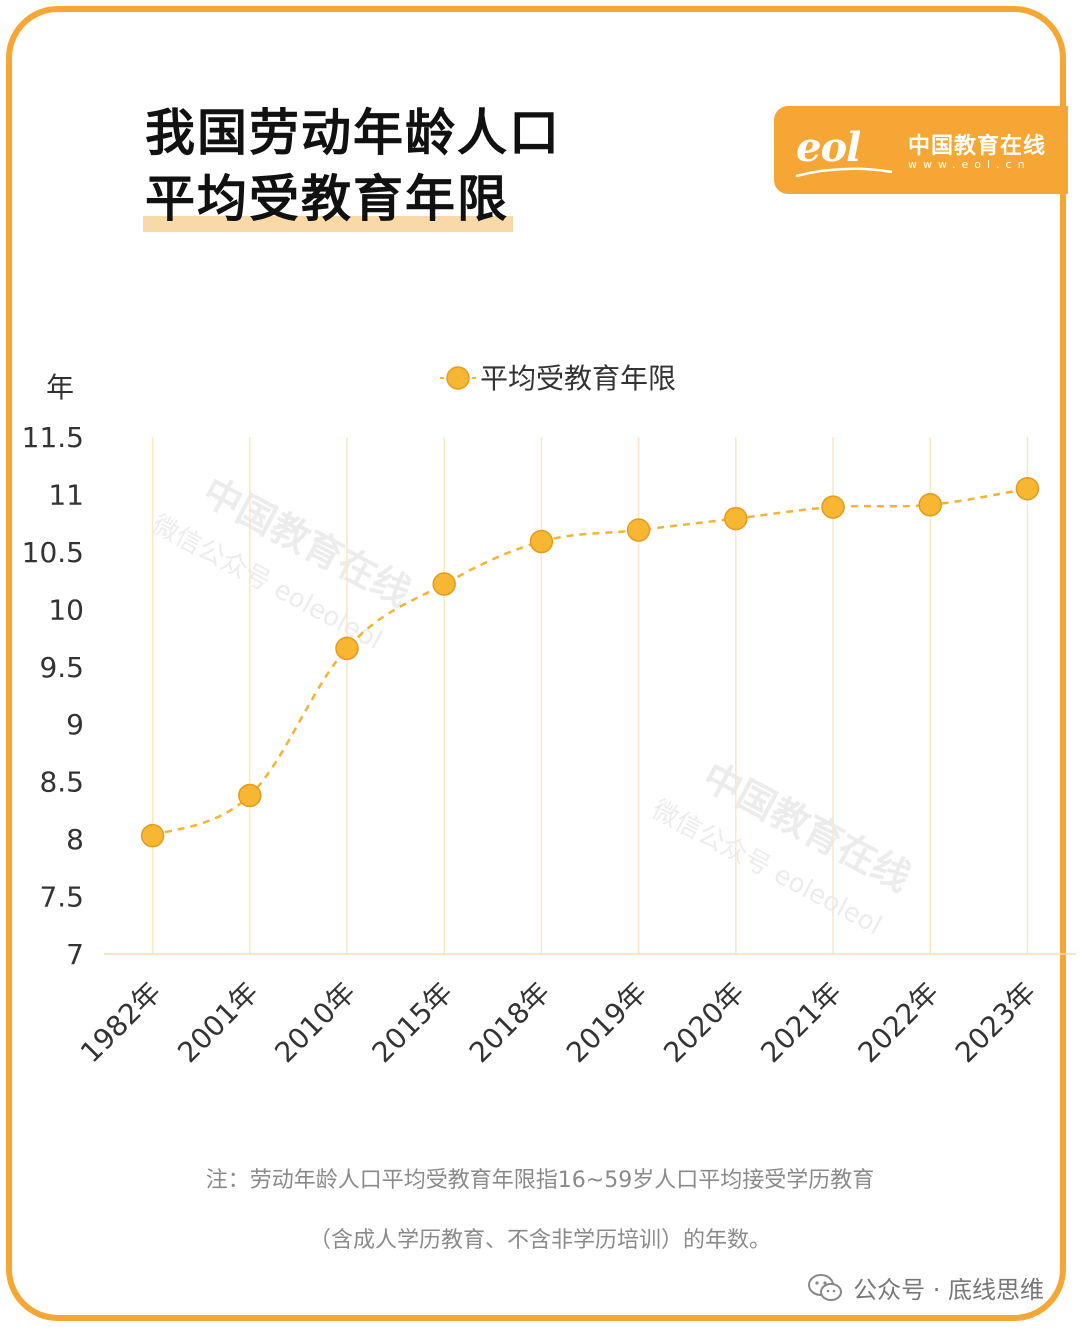 This screenshot has height=1335, width=1080. I want to click on y-axis: 11.5 11 10.5 10 9.5 9 8.5 8 7.5 7, so click(53, 696).